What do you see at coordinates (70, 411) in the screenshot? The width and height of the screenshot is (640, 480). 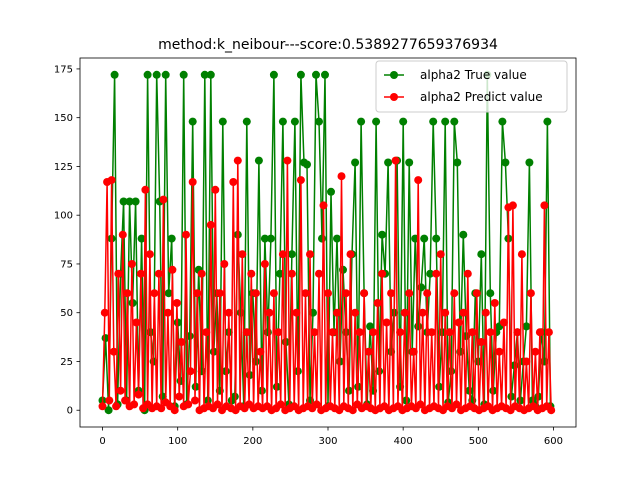 I see `y-tick-label: 0` at bounding box center [70, 411].